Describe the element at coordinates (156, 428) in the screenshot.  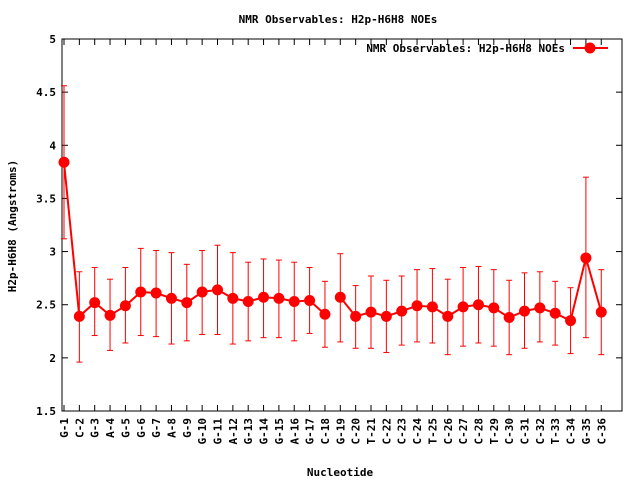
I see `x-tick-label: G-7` at that location.